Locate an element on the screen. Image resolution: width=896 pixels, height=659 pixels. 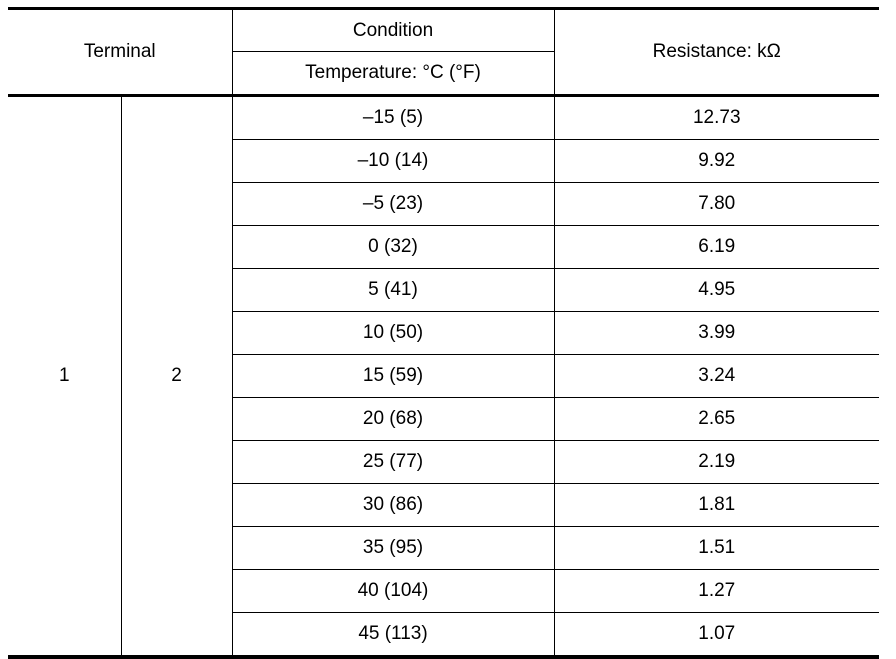
table-row: 10 (50) 3.99 is located at coordinates (443, 333).